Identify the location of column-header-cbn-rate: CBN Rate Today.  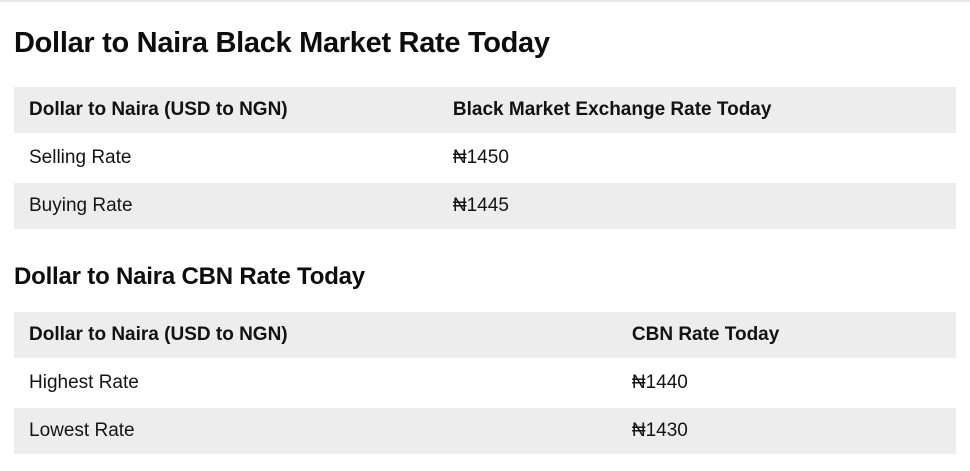
(786, 335).